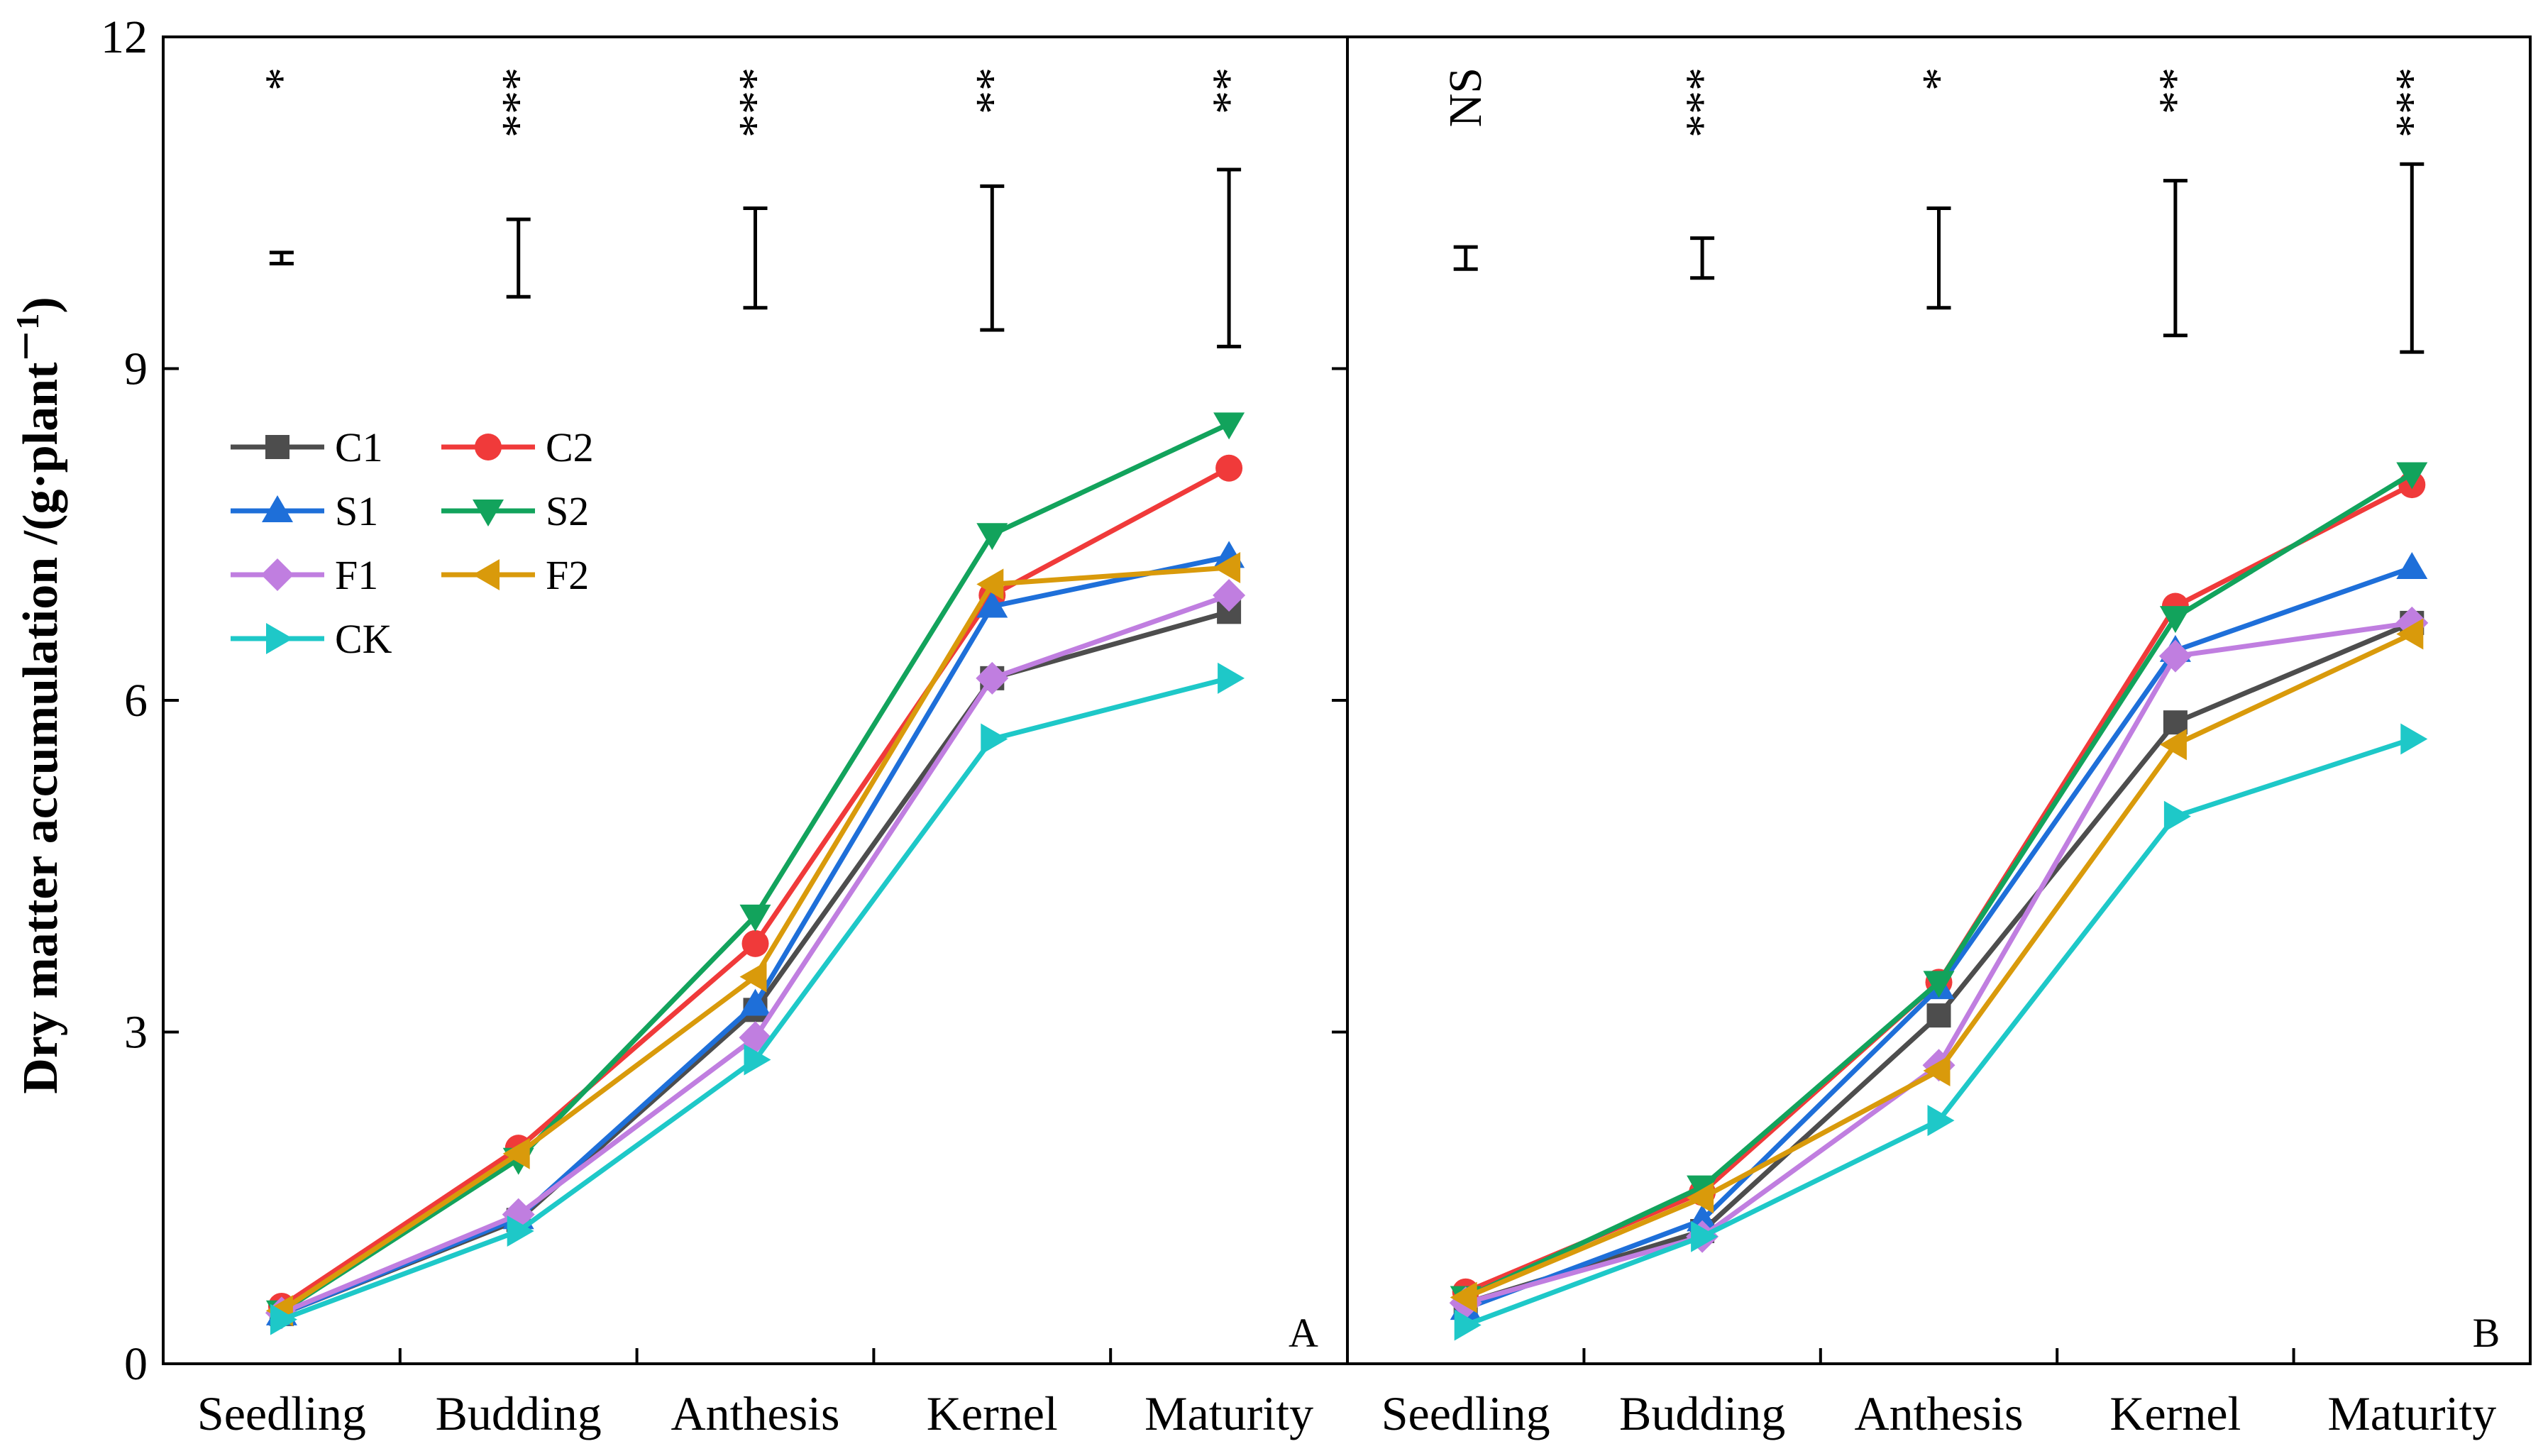  What do you see at coordinates (567, 511) in the screenshot?
I see `legend-label: S2` at bounding box center [567, 511].